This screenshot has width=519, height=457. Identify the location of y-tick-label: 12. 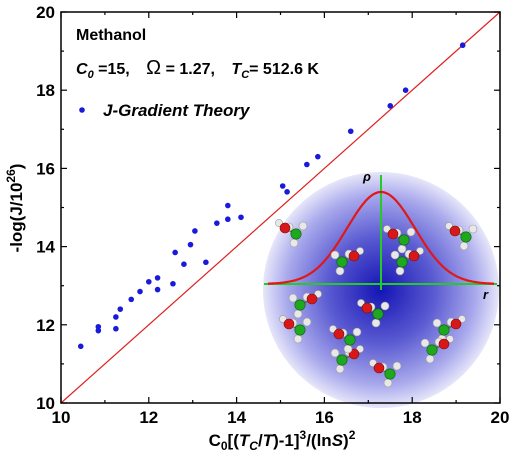
(45, 325).